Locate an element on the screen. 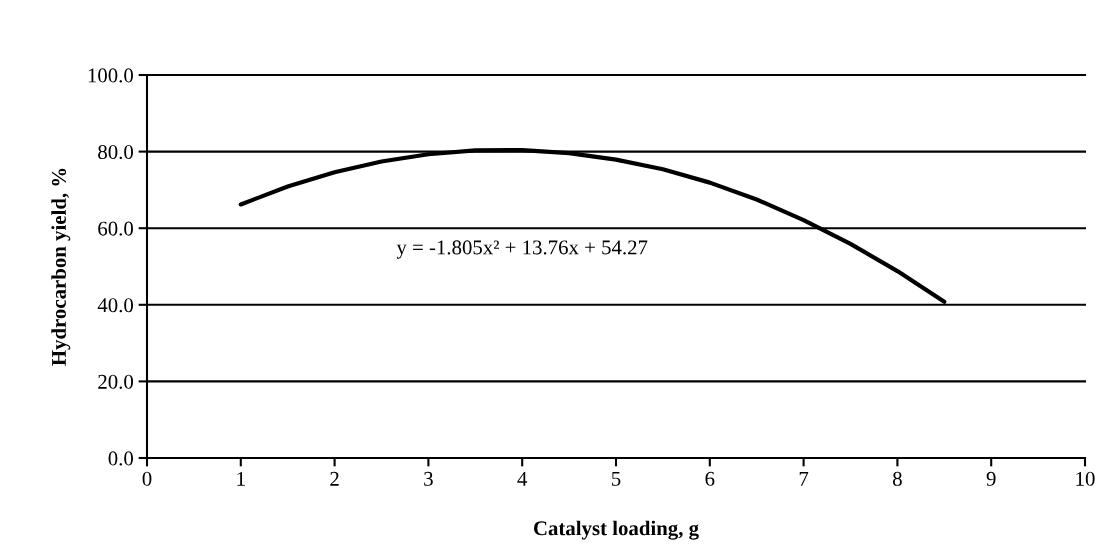 The width and height of the screenshot is (1102, 560). x-tick-label: 5 is located at coordinates (616, 479).